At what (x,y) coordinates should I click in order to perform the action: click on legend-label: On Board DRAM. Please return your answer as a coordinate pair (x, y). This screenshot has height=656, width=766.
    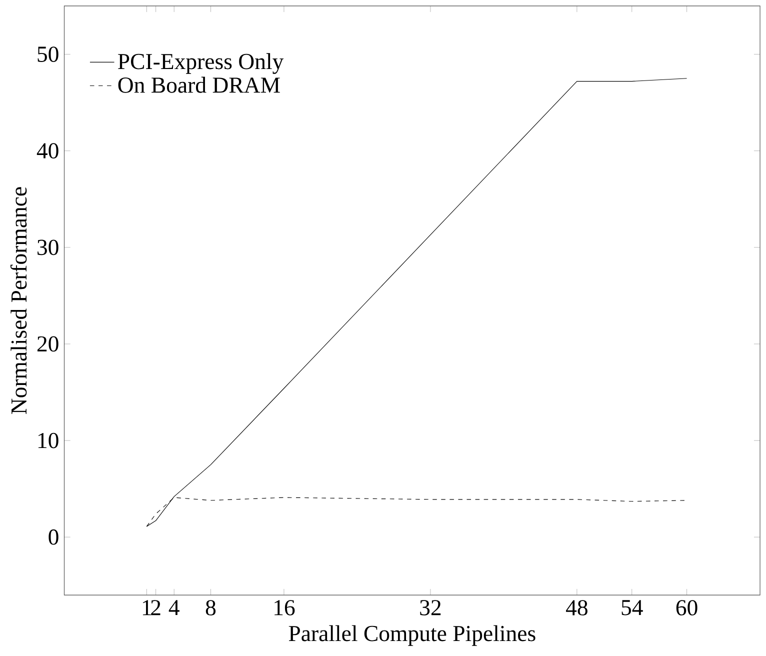
    Looking at the image, I should click on (199, 84).